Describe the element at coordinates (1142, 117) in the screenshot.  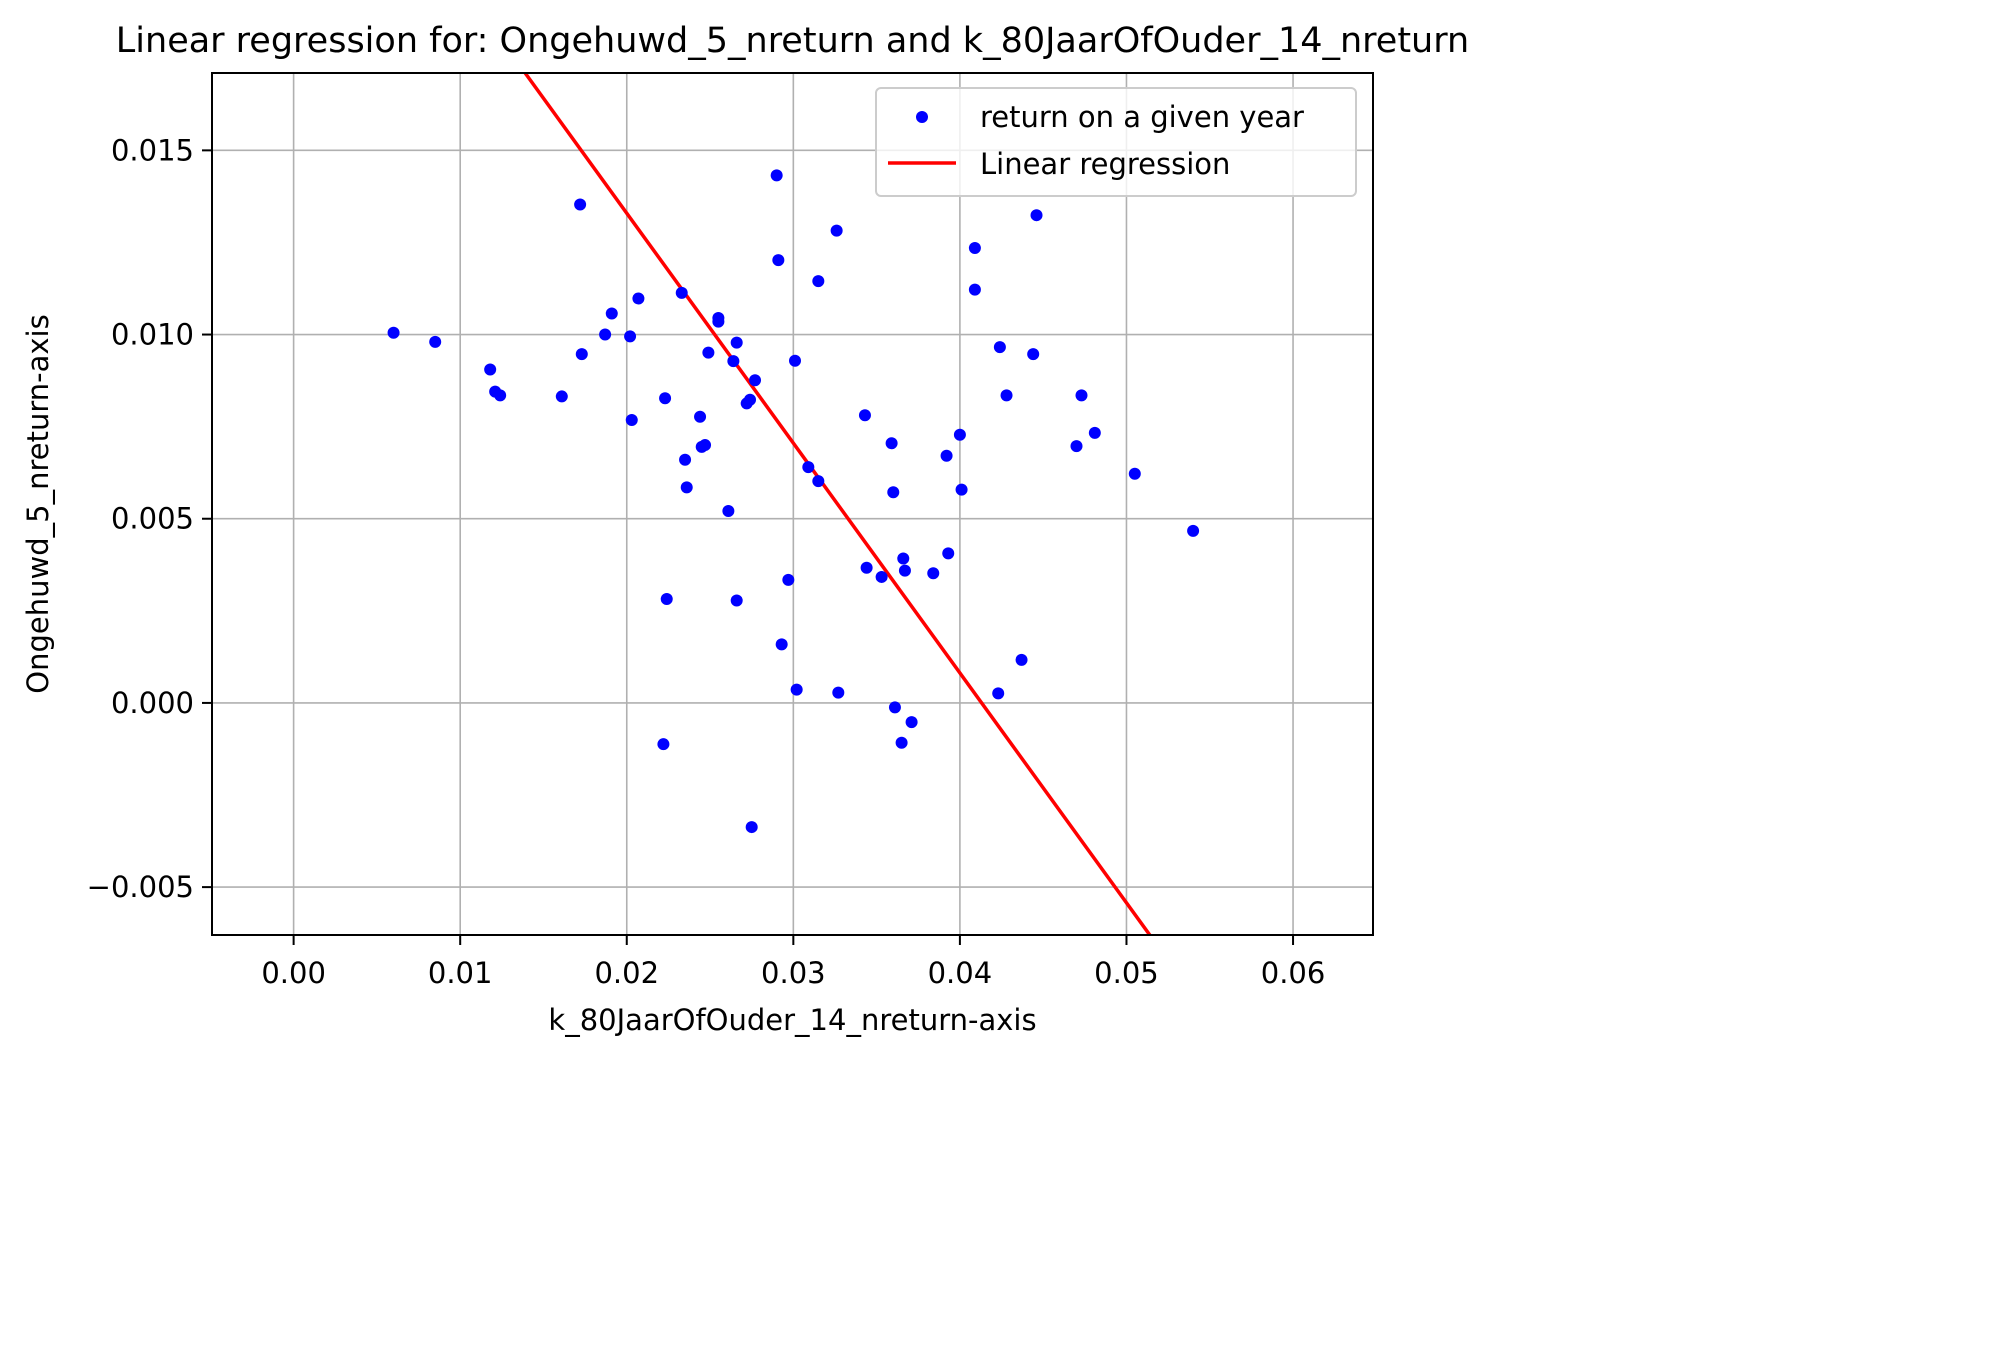
I see `legend-label-scatter: return on a given year` at that location.